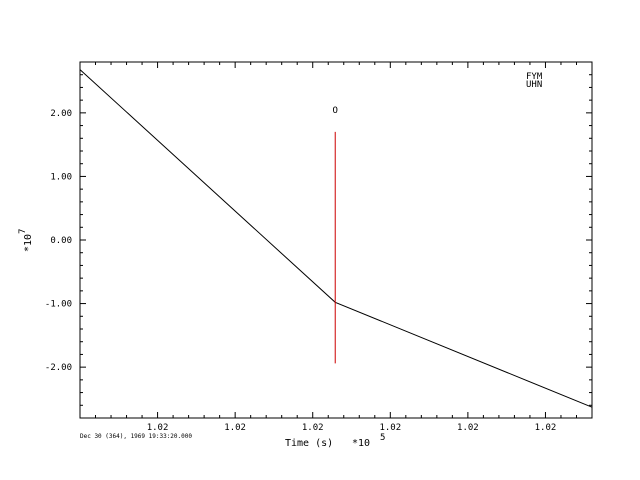  I want to click on y-tick-label: 2.00, so click(61, 114).